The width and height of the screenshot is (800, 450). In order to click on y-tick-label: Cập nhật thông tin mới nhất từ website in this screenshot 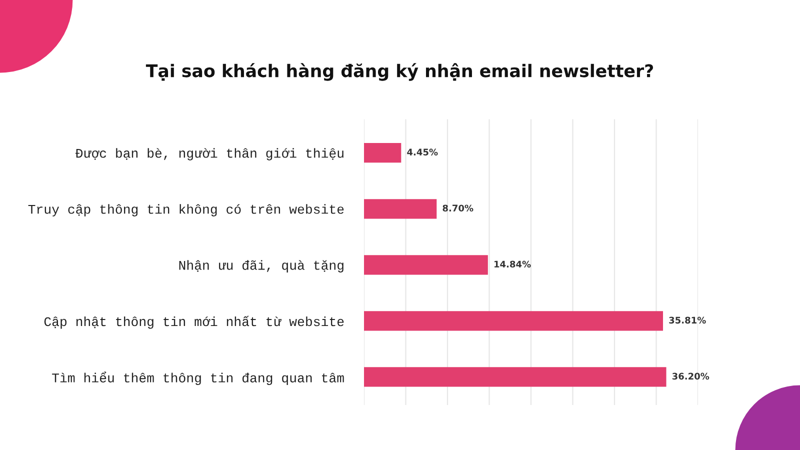, I will do `click(194, 322)`.